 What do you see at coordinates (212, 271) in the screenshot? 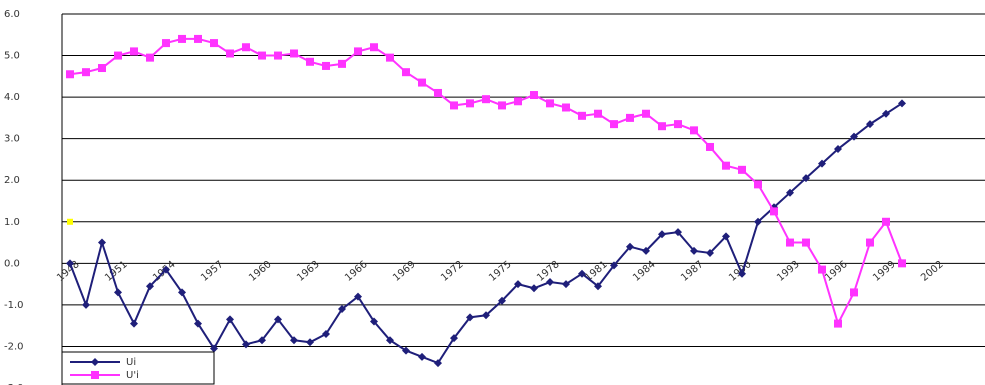
I see `x-tick-label: 1957` at bounding box center [212, 271].